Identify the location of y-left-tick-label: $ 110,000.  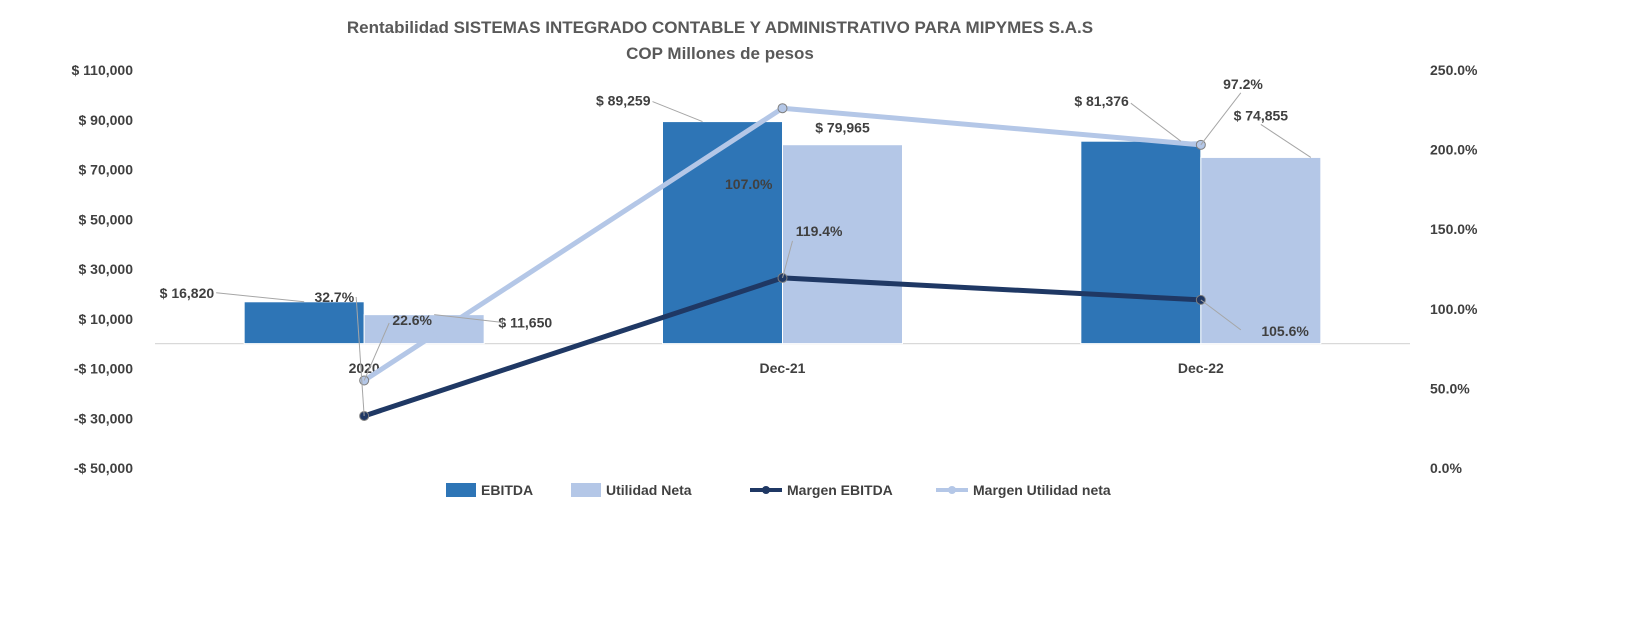
(102, 70).